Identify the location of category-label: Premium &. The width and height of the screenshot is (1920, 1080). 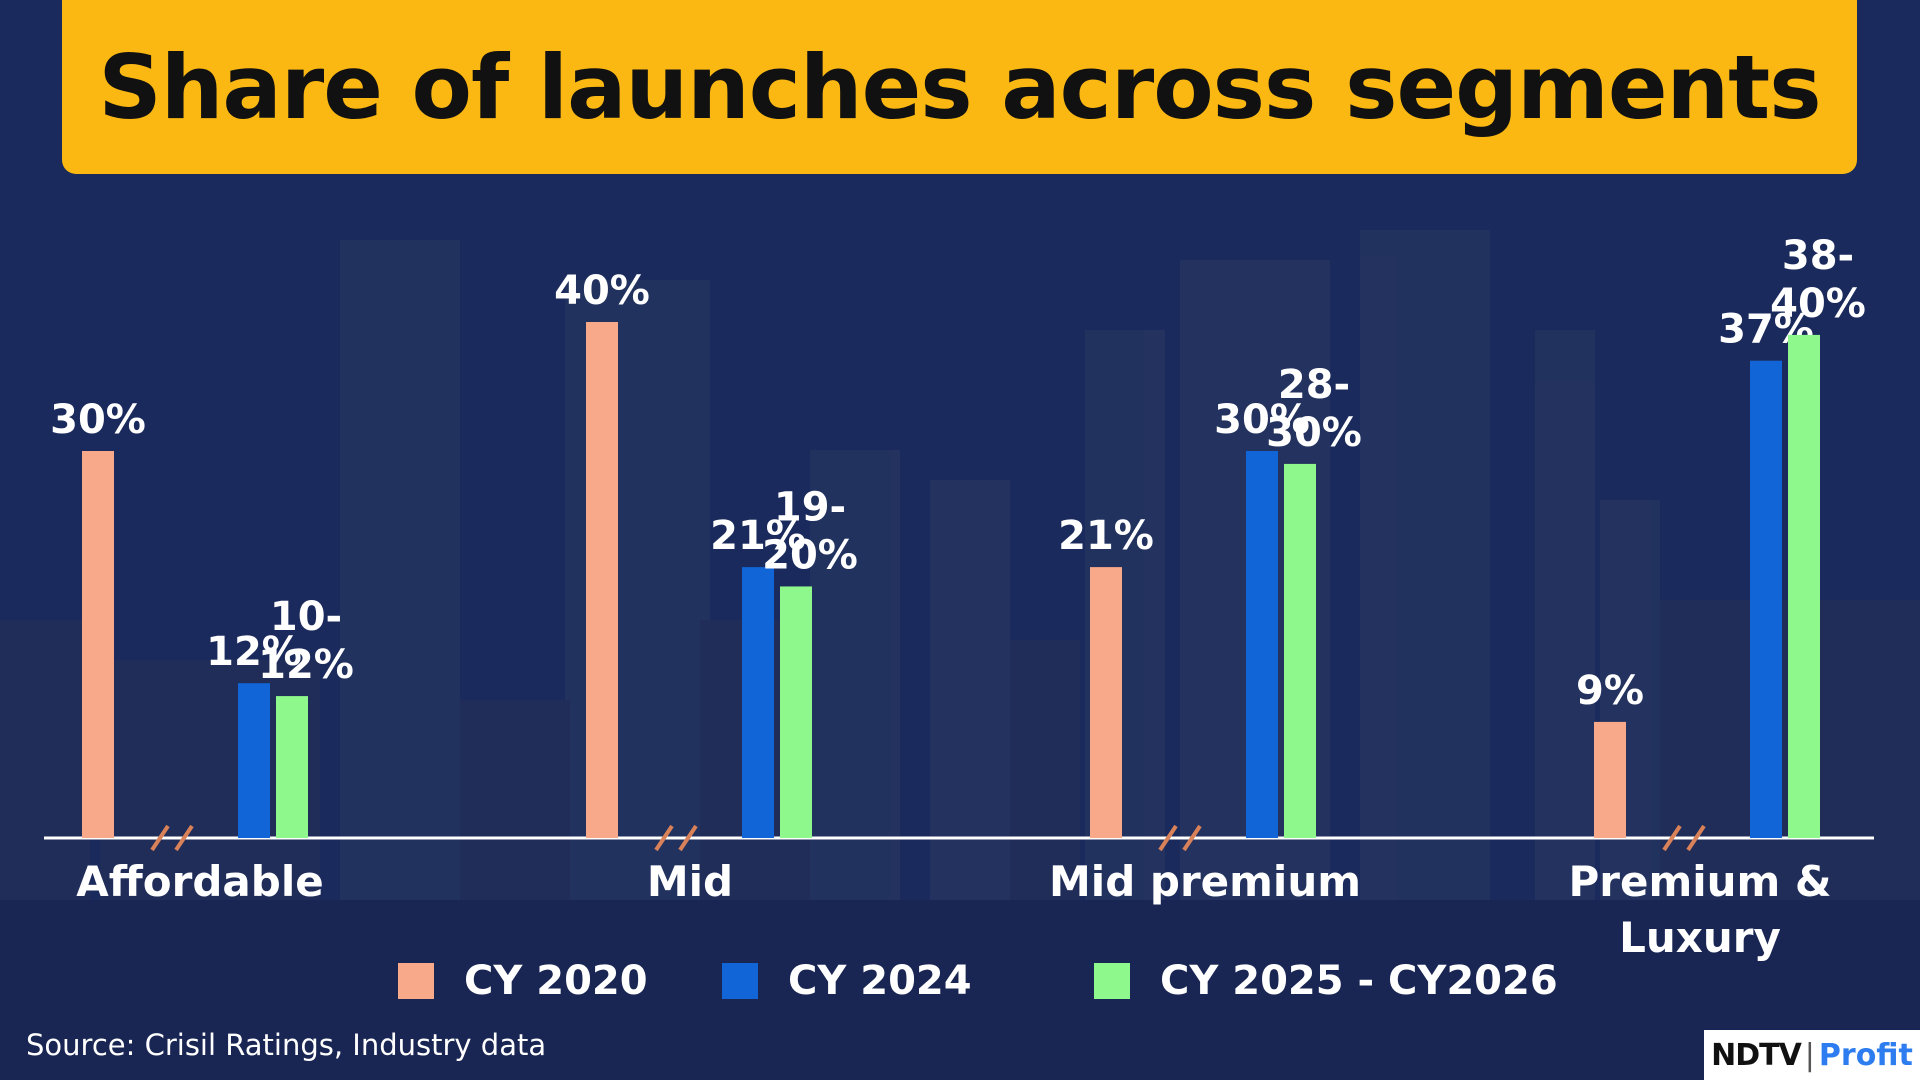
(1699, 881).